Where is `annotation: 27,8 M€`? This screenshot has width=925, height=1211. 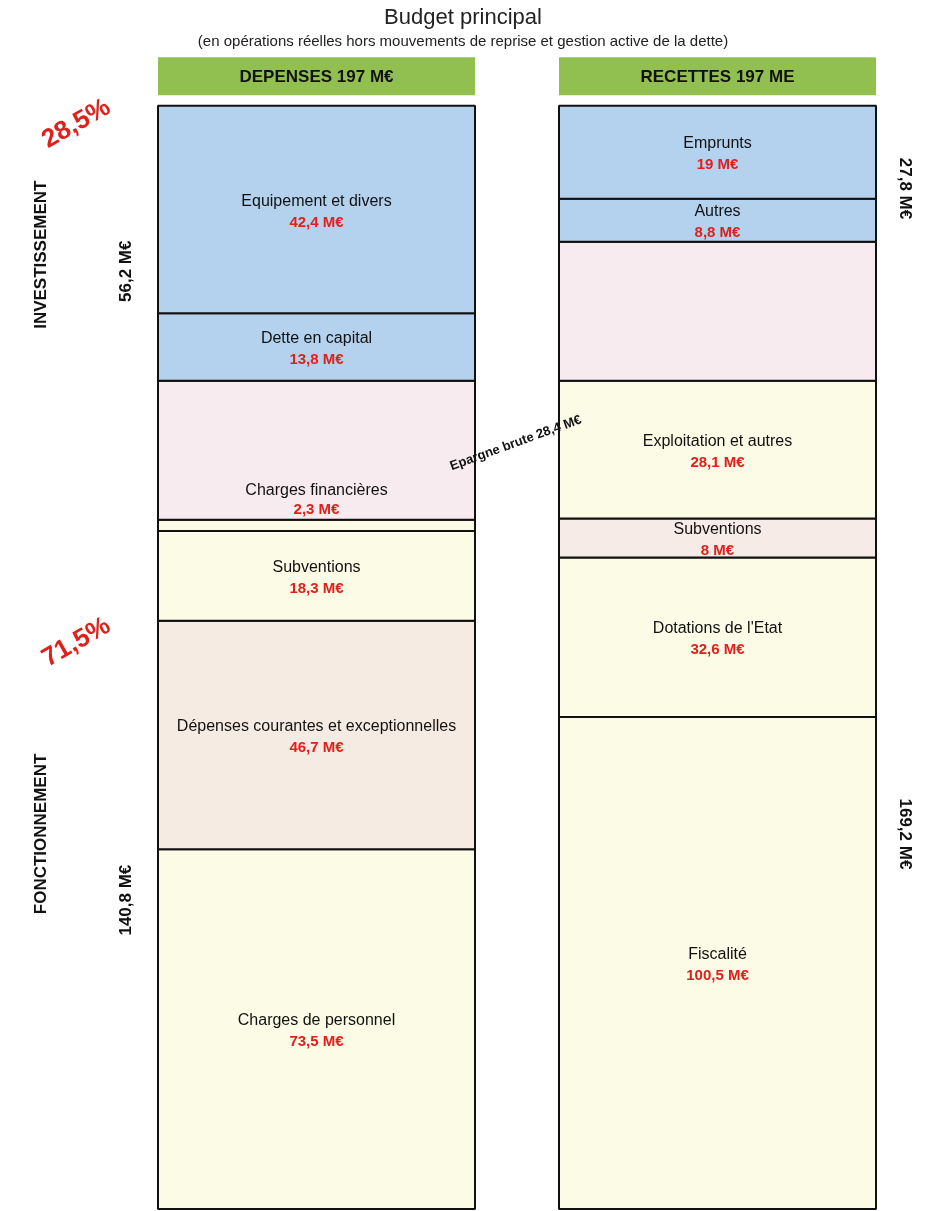 annotation: 27,8 M€ is located at coordinates (905, 188).